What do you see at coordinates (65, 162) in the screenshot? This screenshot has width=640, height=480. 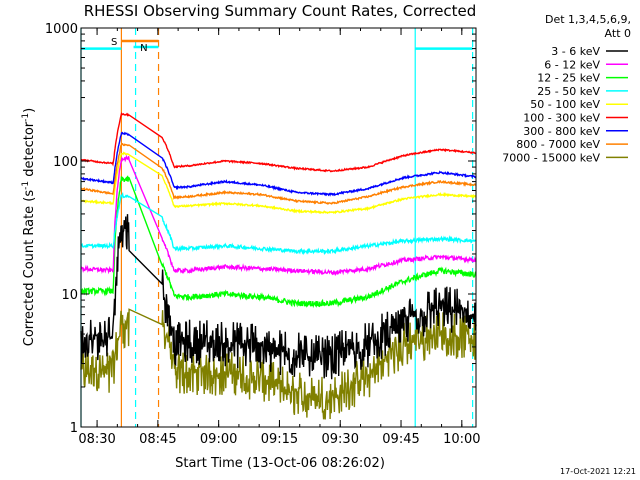 I see `y-tick-label: 100` at bounding box center [65, 162].